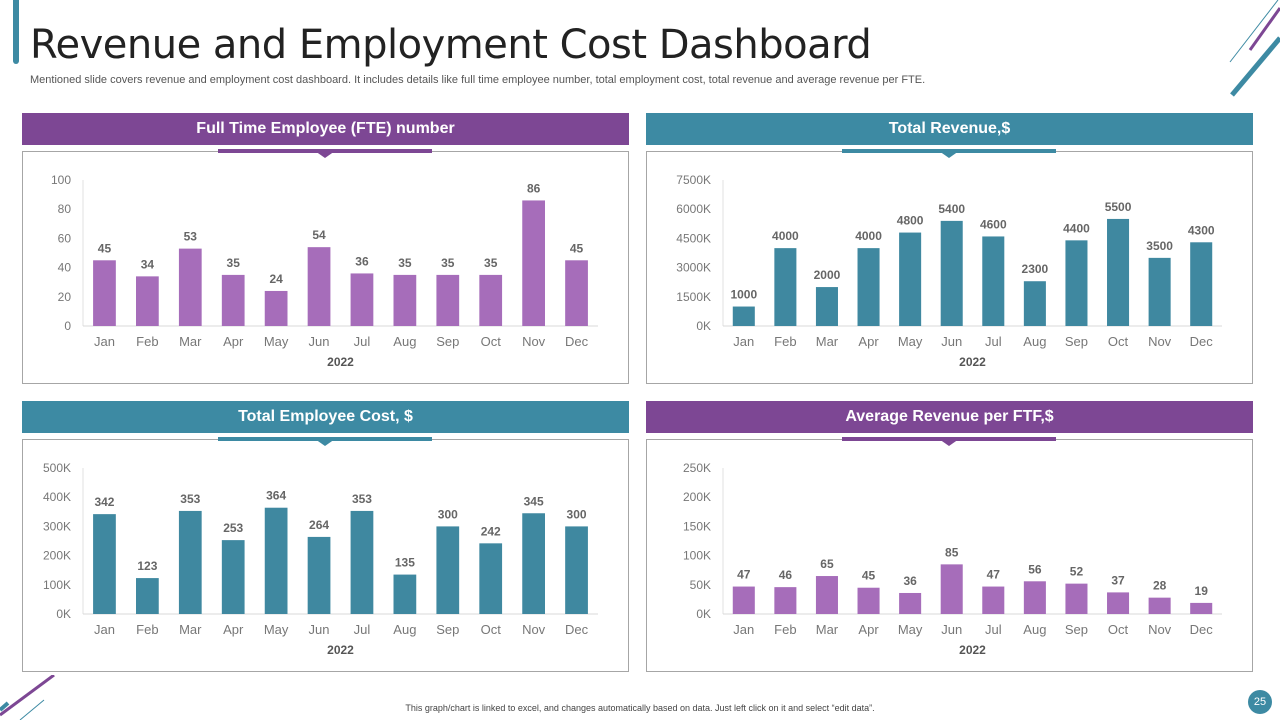 This screenshot has height=720, width=1280. What do you see at coordinates (827, 629) in the screenshot?
I see `x-tick-label: Mar` at bounding box center [827, 629].